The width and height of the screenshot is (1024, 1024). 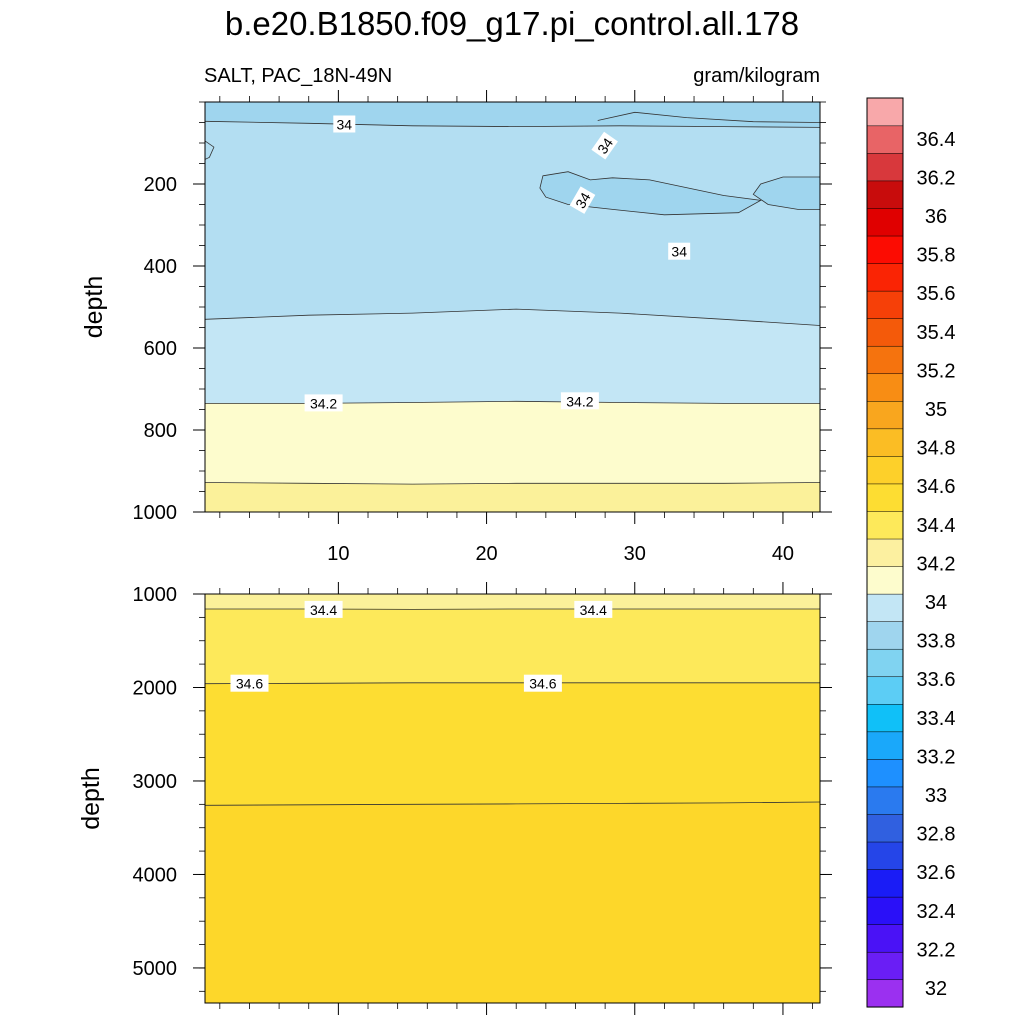 What do you see at coordinates (160, 431) in the screenshot?
I see `y-tick-label: 800` at bounding box center [160, 431].